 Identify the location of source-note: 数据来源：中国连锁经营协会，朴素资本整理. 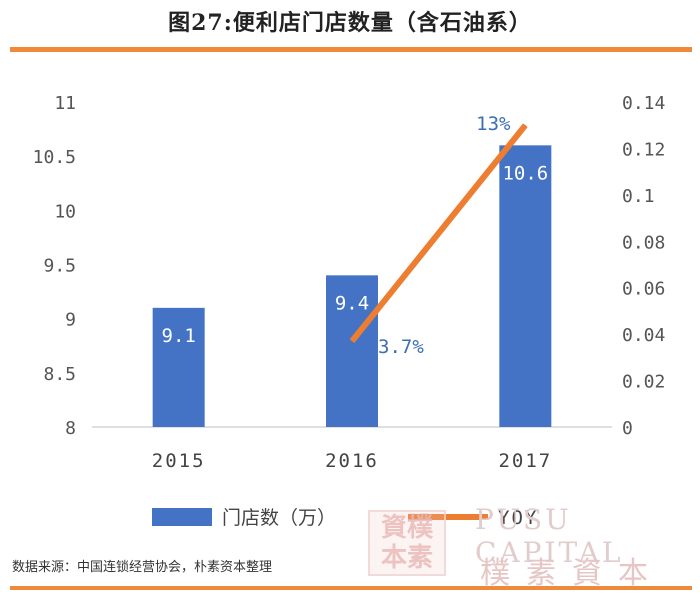
(142, 567).